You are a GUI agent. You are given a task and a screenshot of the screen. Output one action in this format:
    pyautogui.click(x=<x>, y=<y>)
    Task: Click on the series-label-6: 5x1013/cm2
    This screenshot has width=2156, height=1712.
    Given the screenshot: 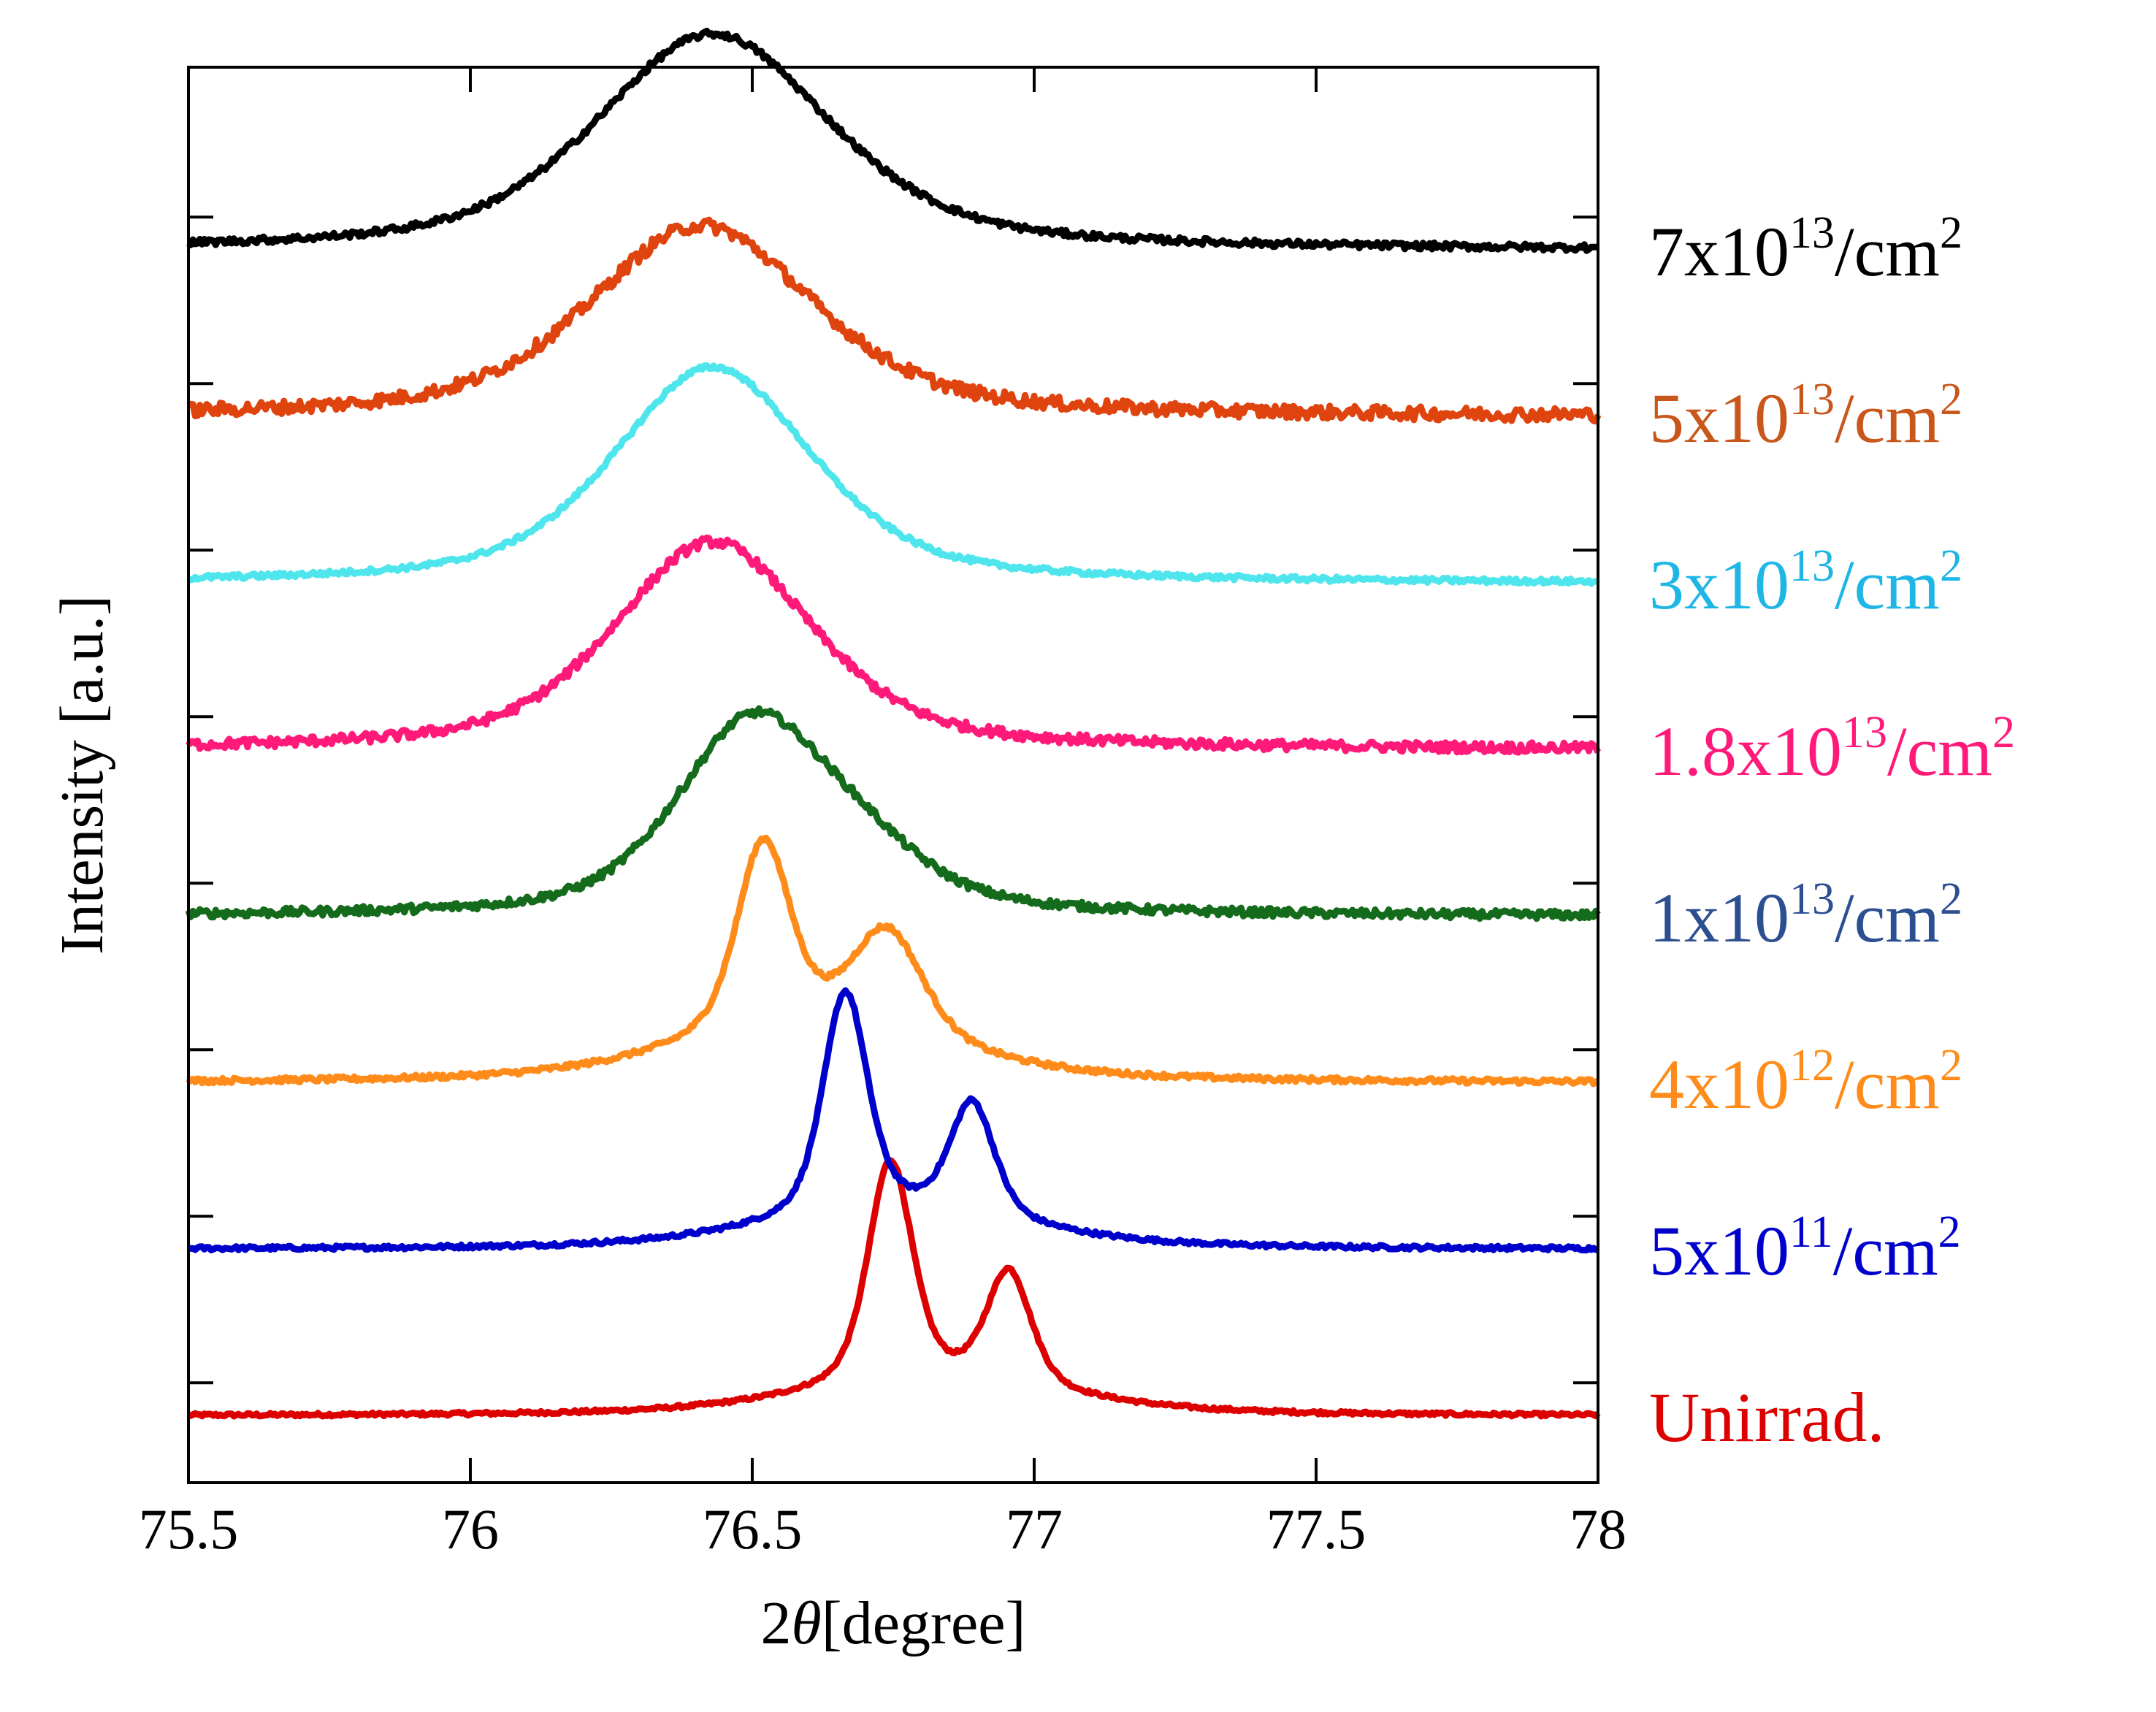 What is the action you would take?
    pyautogui.click(x=1806, y=416)
    